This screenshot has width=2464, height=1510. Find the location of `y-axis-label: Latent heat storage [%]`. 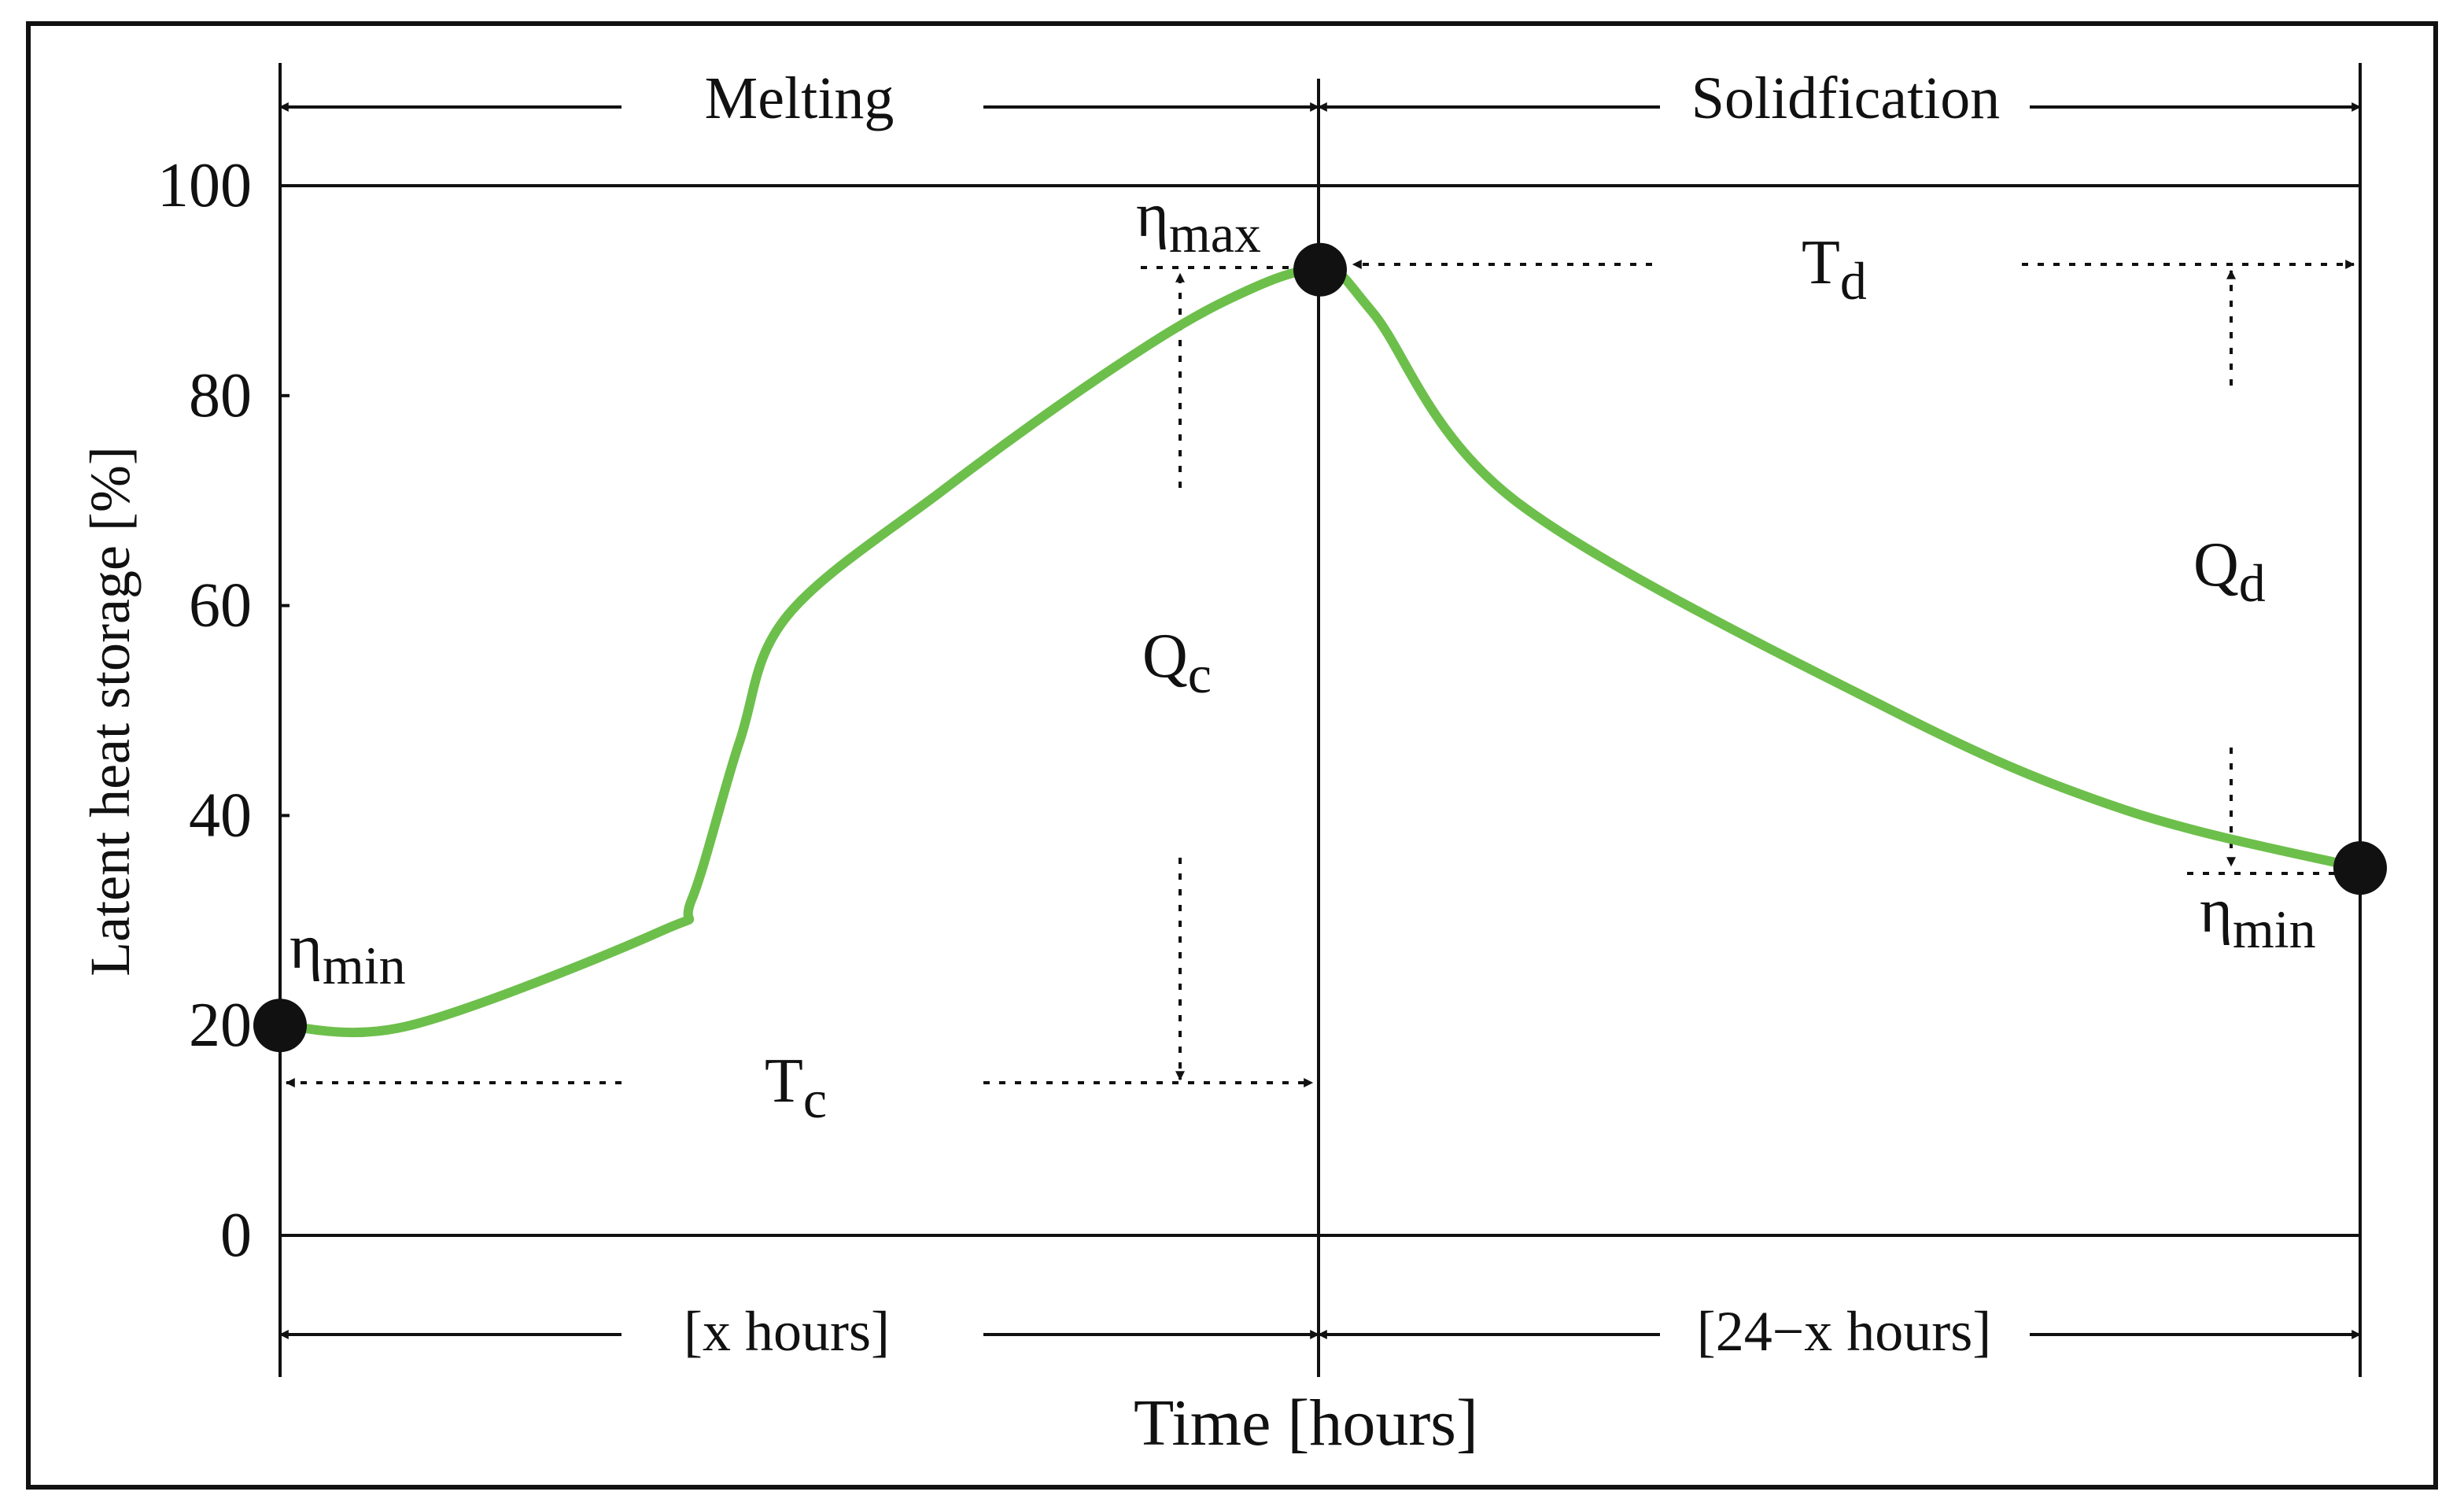

y-axis-label: Latent heat storage [%] is located at coordinates (110, 711).